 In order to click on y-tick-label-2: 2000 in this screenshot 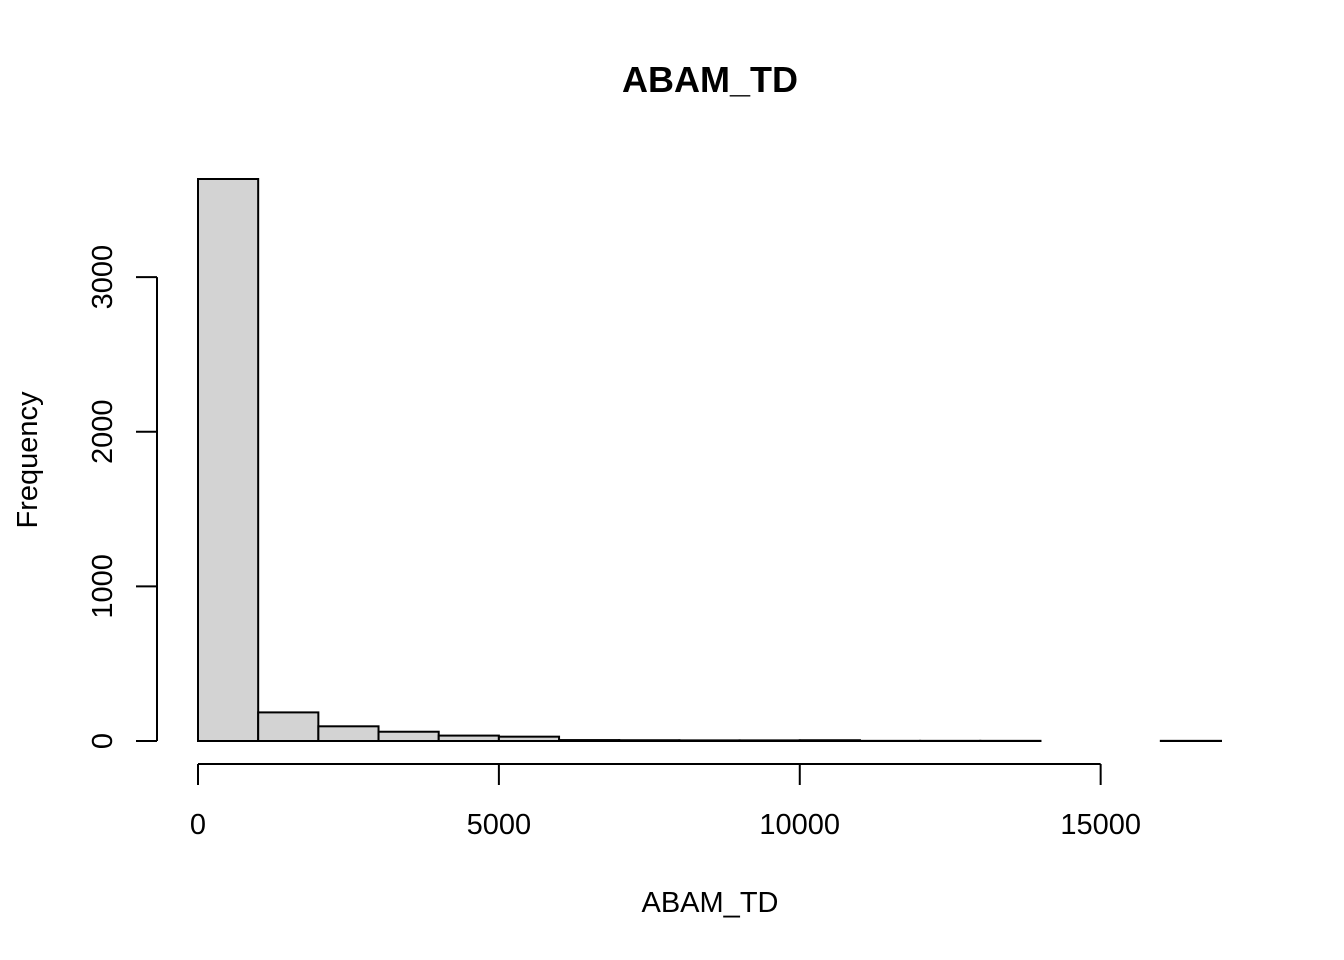, I will do `click(103, 432)`.